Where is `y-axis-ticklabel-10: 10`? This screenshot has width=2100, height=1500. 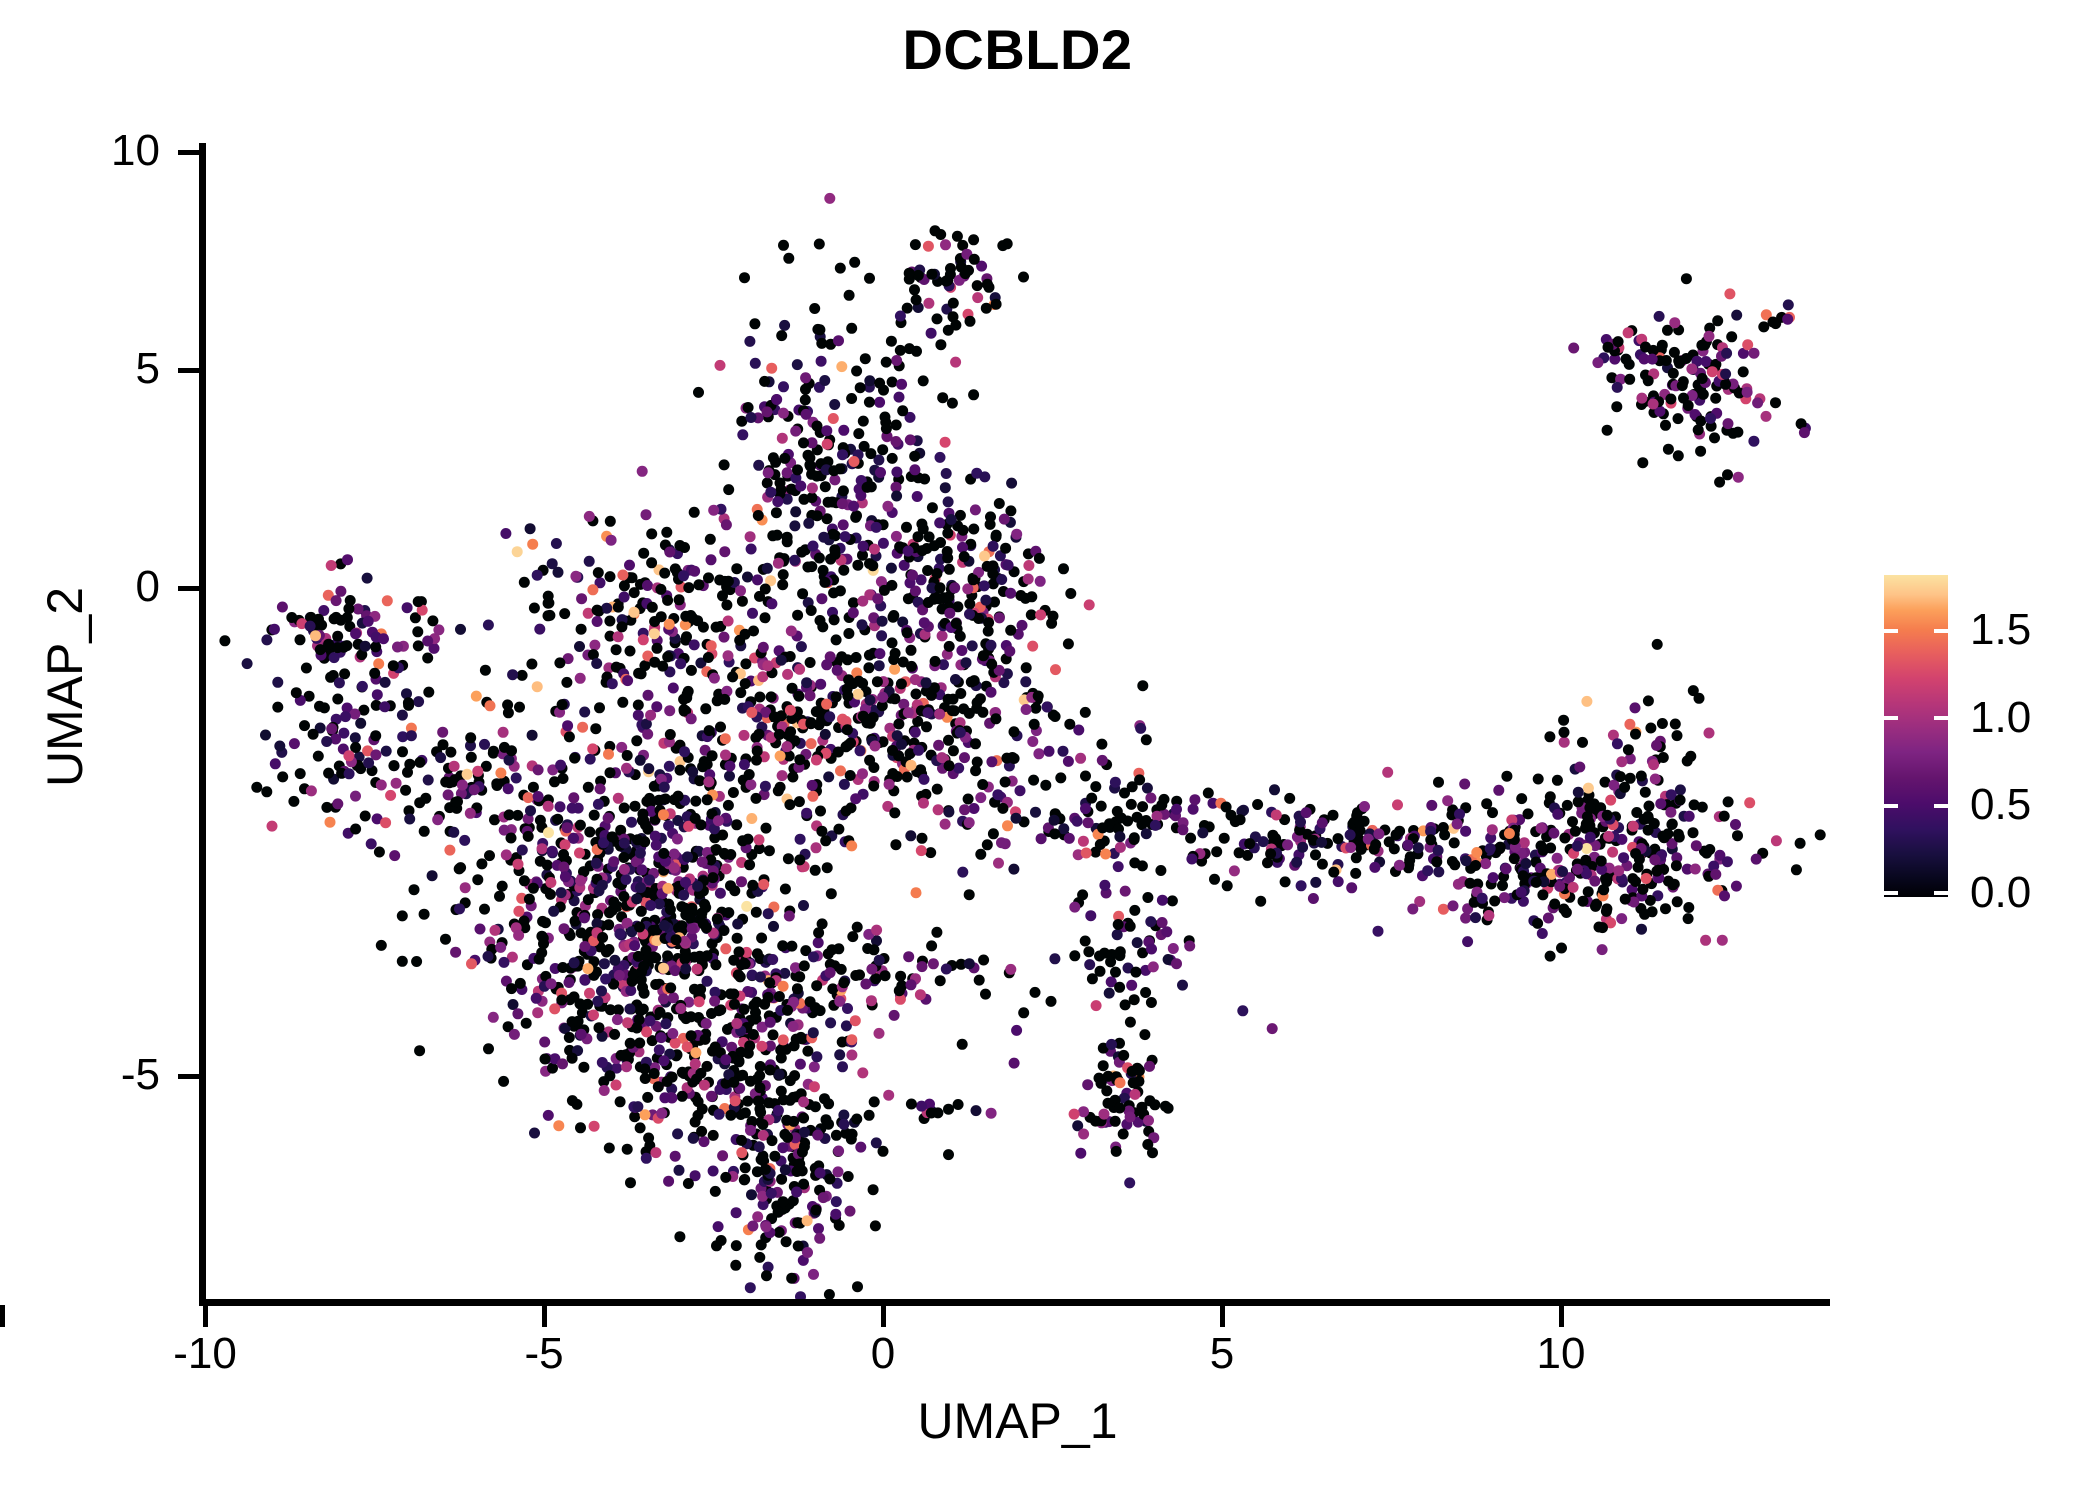
y-axis-ticklabel-10: 10 is located at coordinates (135, 150).